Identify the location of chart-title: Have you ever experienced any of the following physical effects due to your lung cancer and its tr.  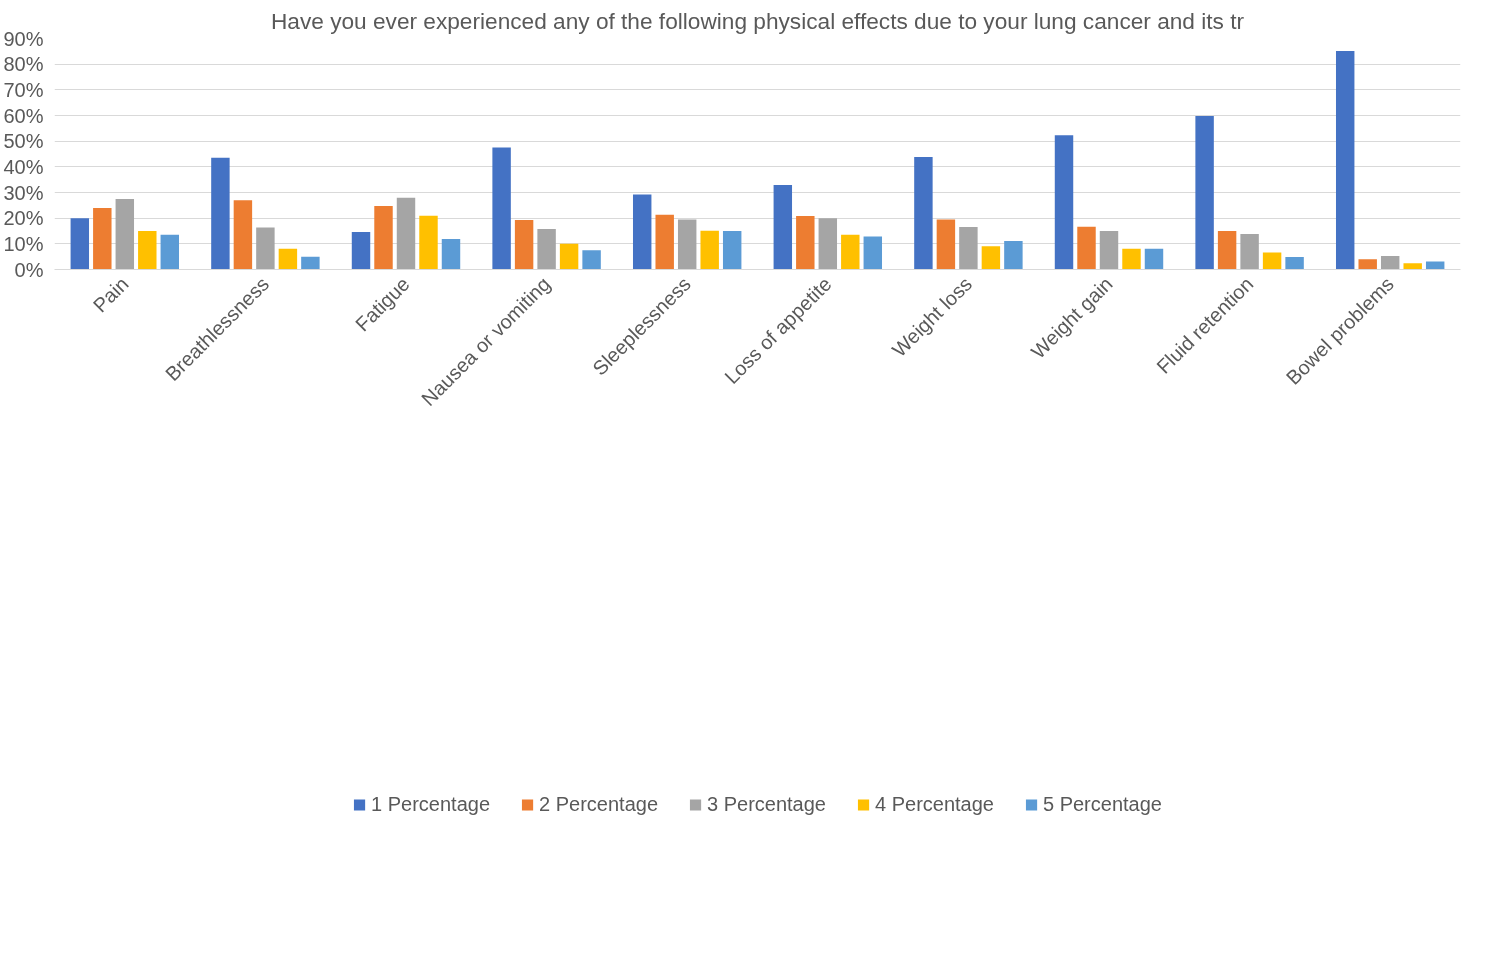
(757, 20).